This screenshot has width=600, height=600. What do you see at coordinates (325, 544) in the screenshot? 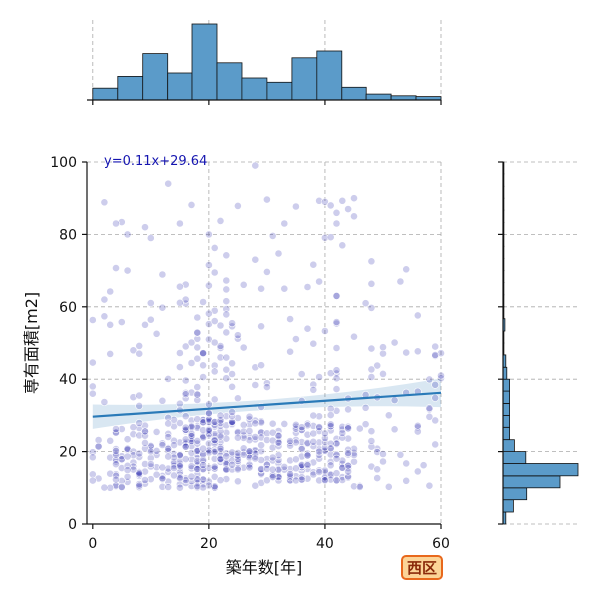
I see `x-tick-label-2: 40` at bounding box center [325, 544].